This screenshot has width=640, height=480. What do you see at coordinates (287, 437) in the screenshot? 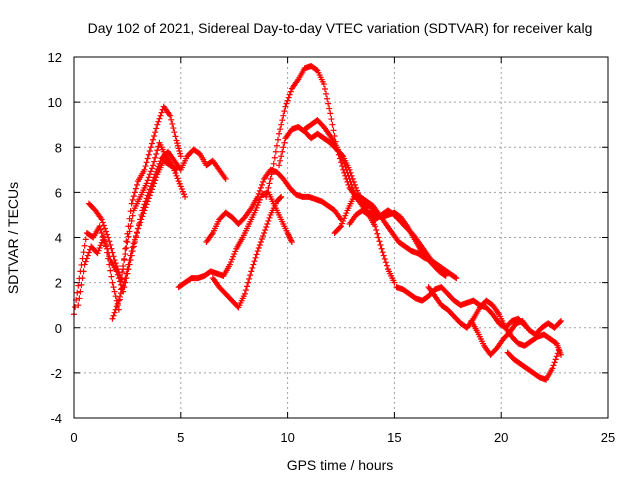
I see `x-tick-label: 10` at bounding box center [287, 437].